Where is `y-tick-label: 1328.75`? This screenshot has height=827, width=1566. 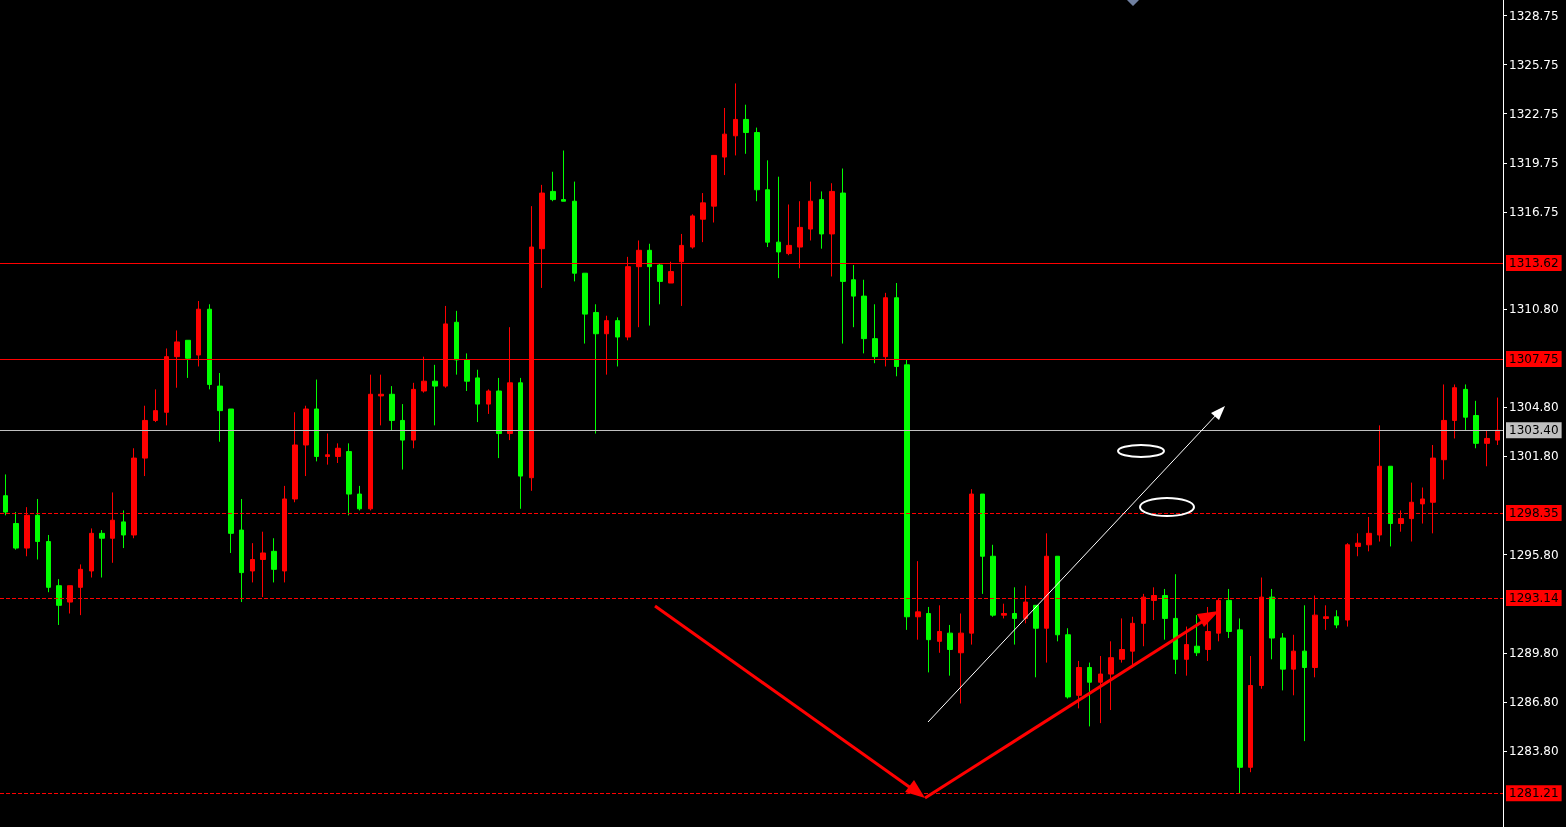 y-tick-label: 1328.75 is located at coordinates (1534, 15).